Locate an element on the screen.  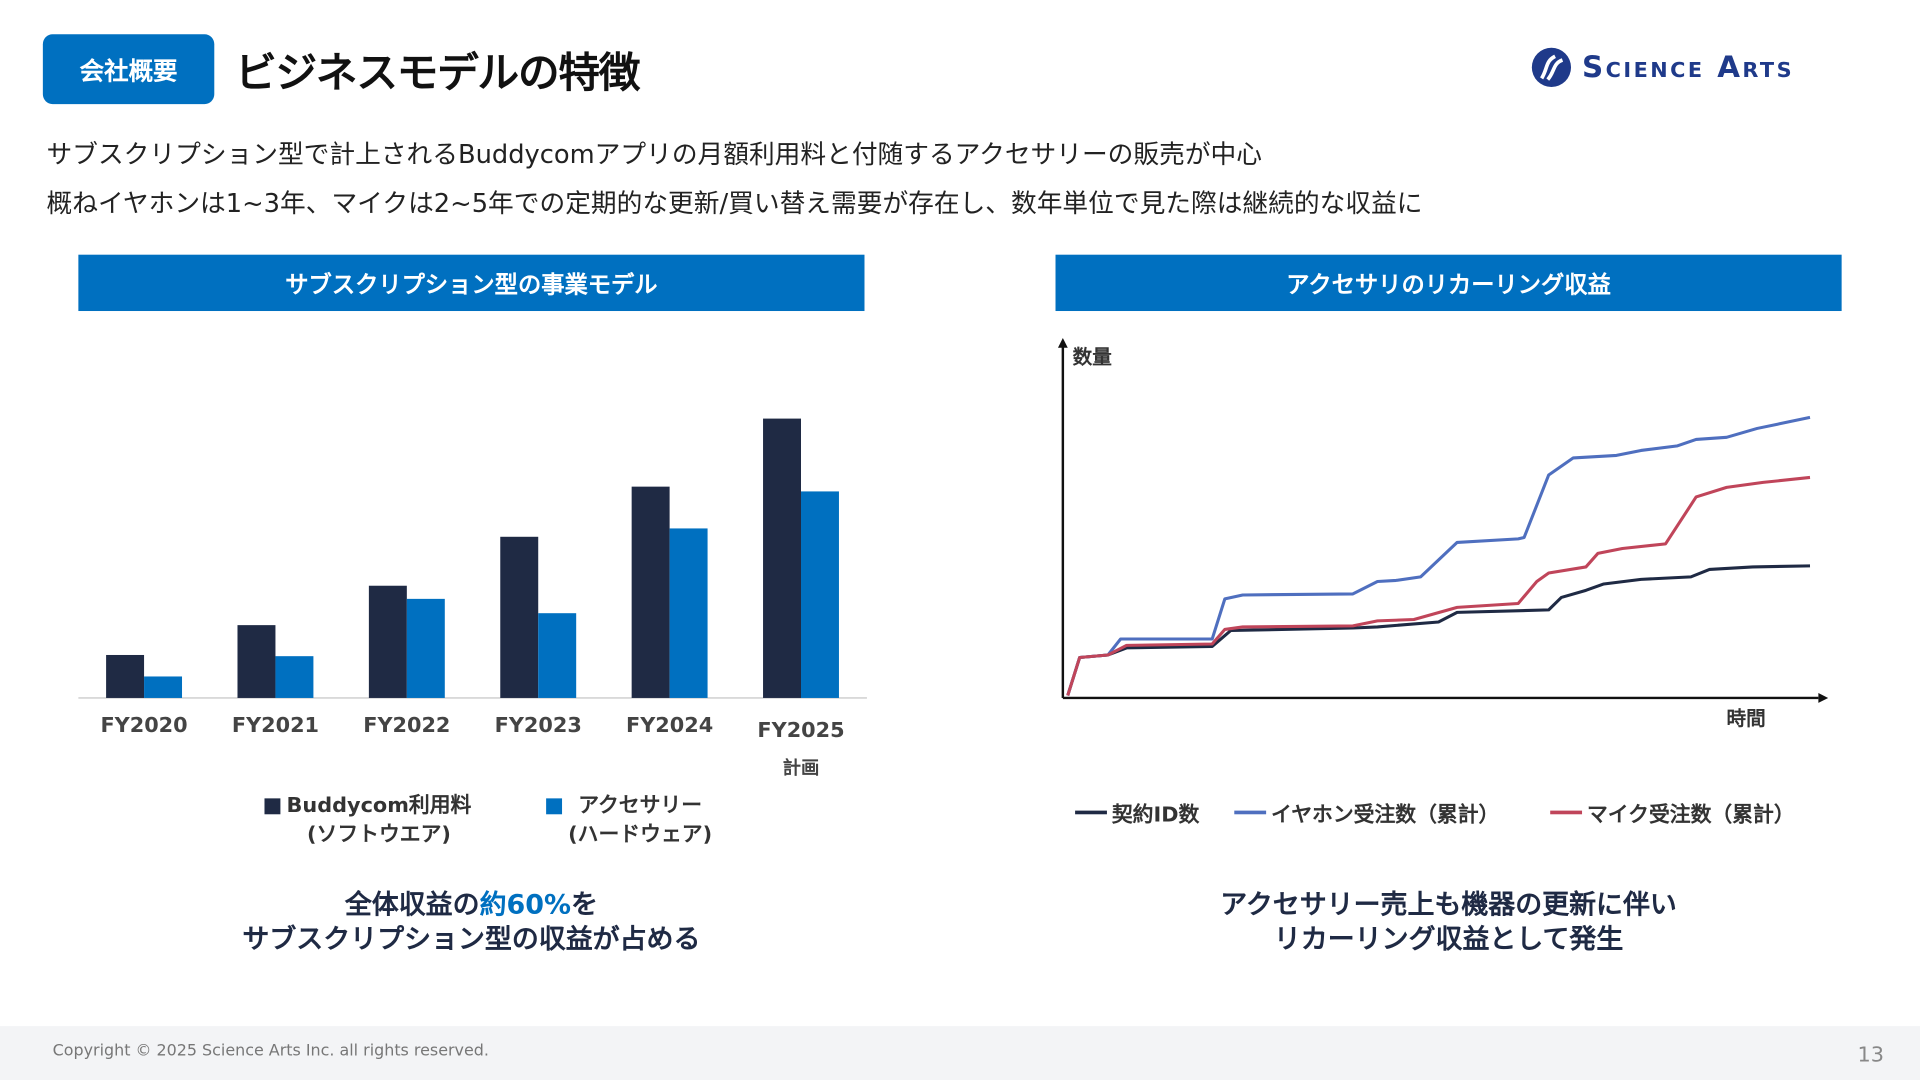
legend-software: Buddycom利用料 (ソフトウエア) is located at coordinates (367, 820).